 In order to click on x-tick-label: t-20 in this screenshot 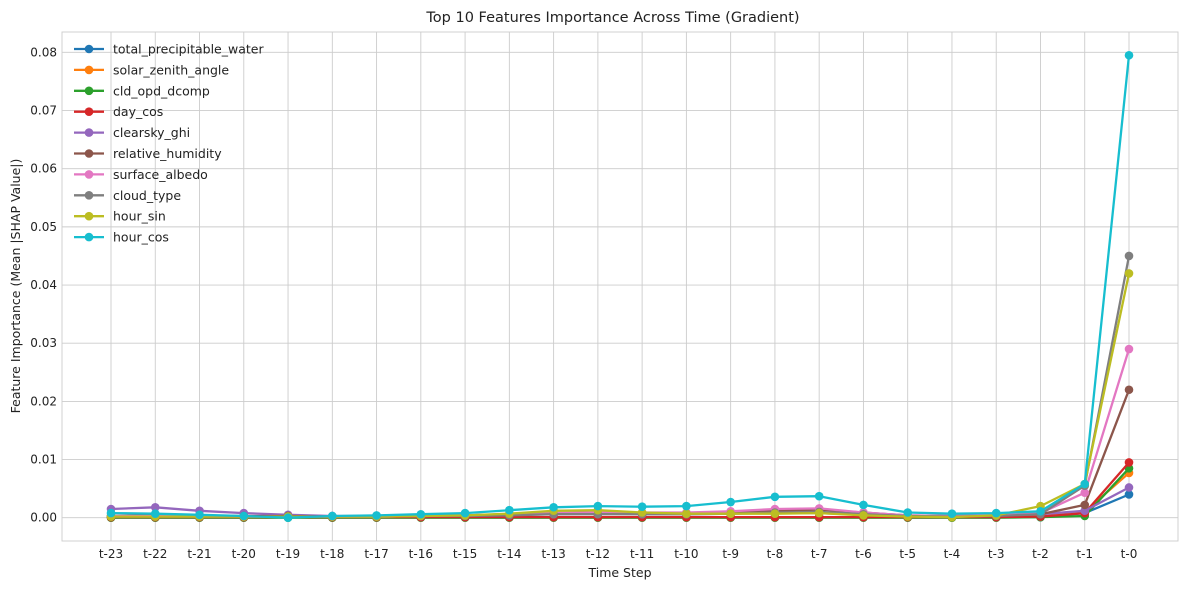, I will do `click(244, 554)`.